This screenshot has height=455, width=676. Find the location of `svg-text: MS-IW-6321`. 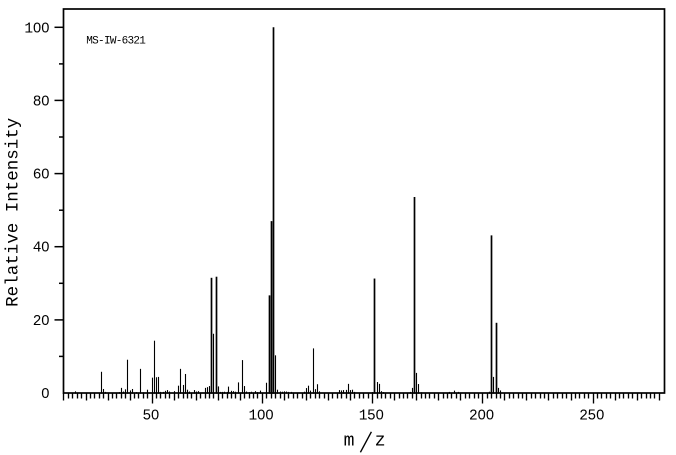

svg-text: MS-IW-6321 is located at coordinates (116, 42).